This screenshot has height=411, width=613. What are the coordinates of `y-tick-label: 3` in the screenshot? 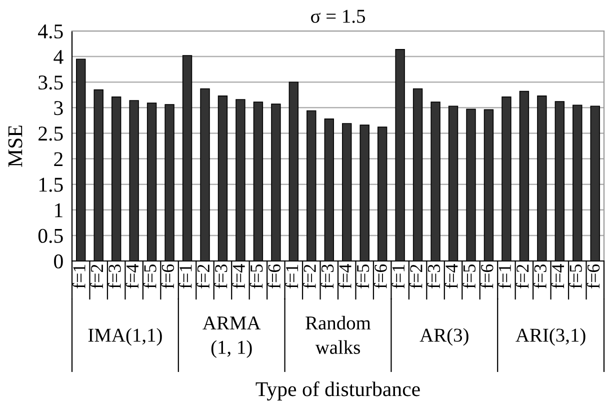 It's located at (58, 108).